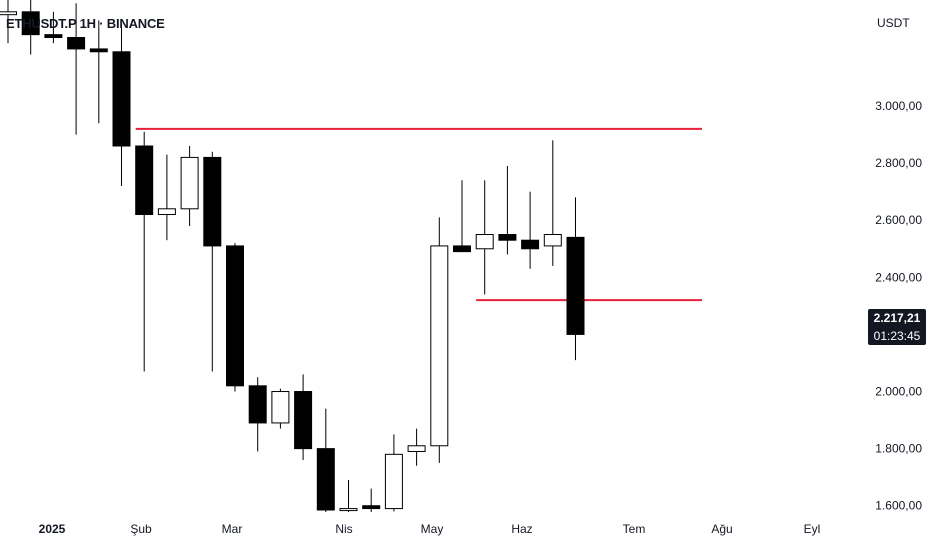 This screenshot has width=932, height=550. I want to click on time-tick-label: Mar, so click(232, 529).